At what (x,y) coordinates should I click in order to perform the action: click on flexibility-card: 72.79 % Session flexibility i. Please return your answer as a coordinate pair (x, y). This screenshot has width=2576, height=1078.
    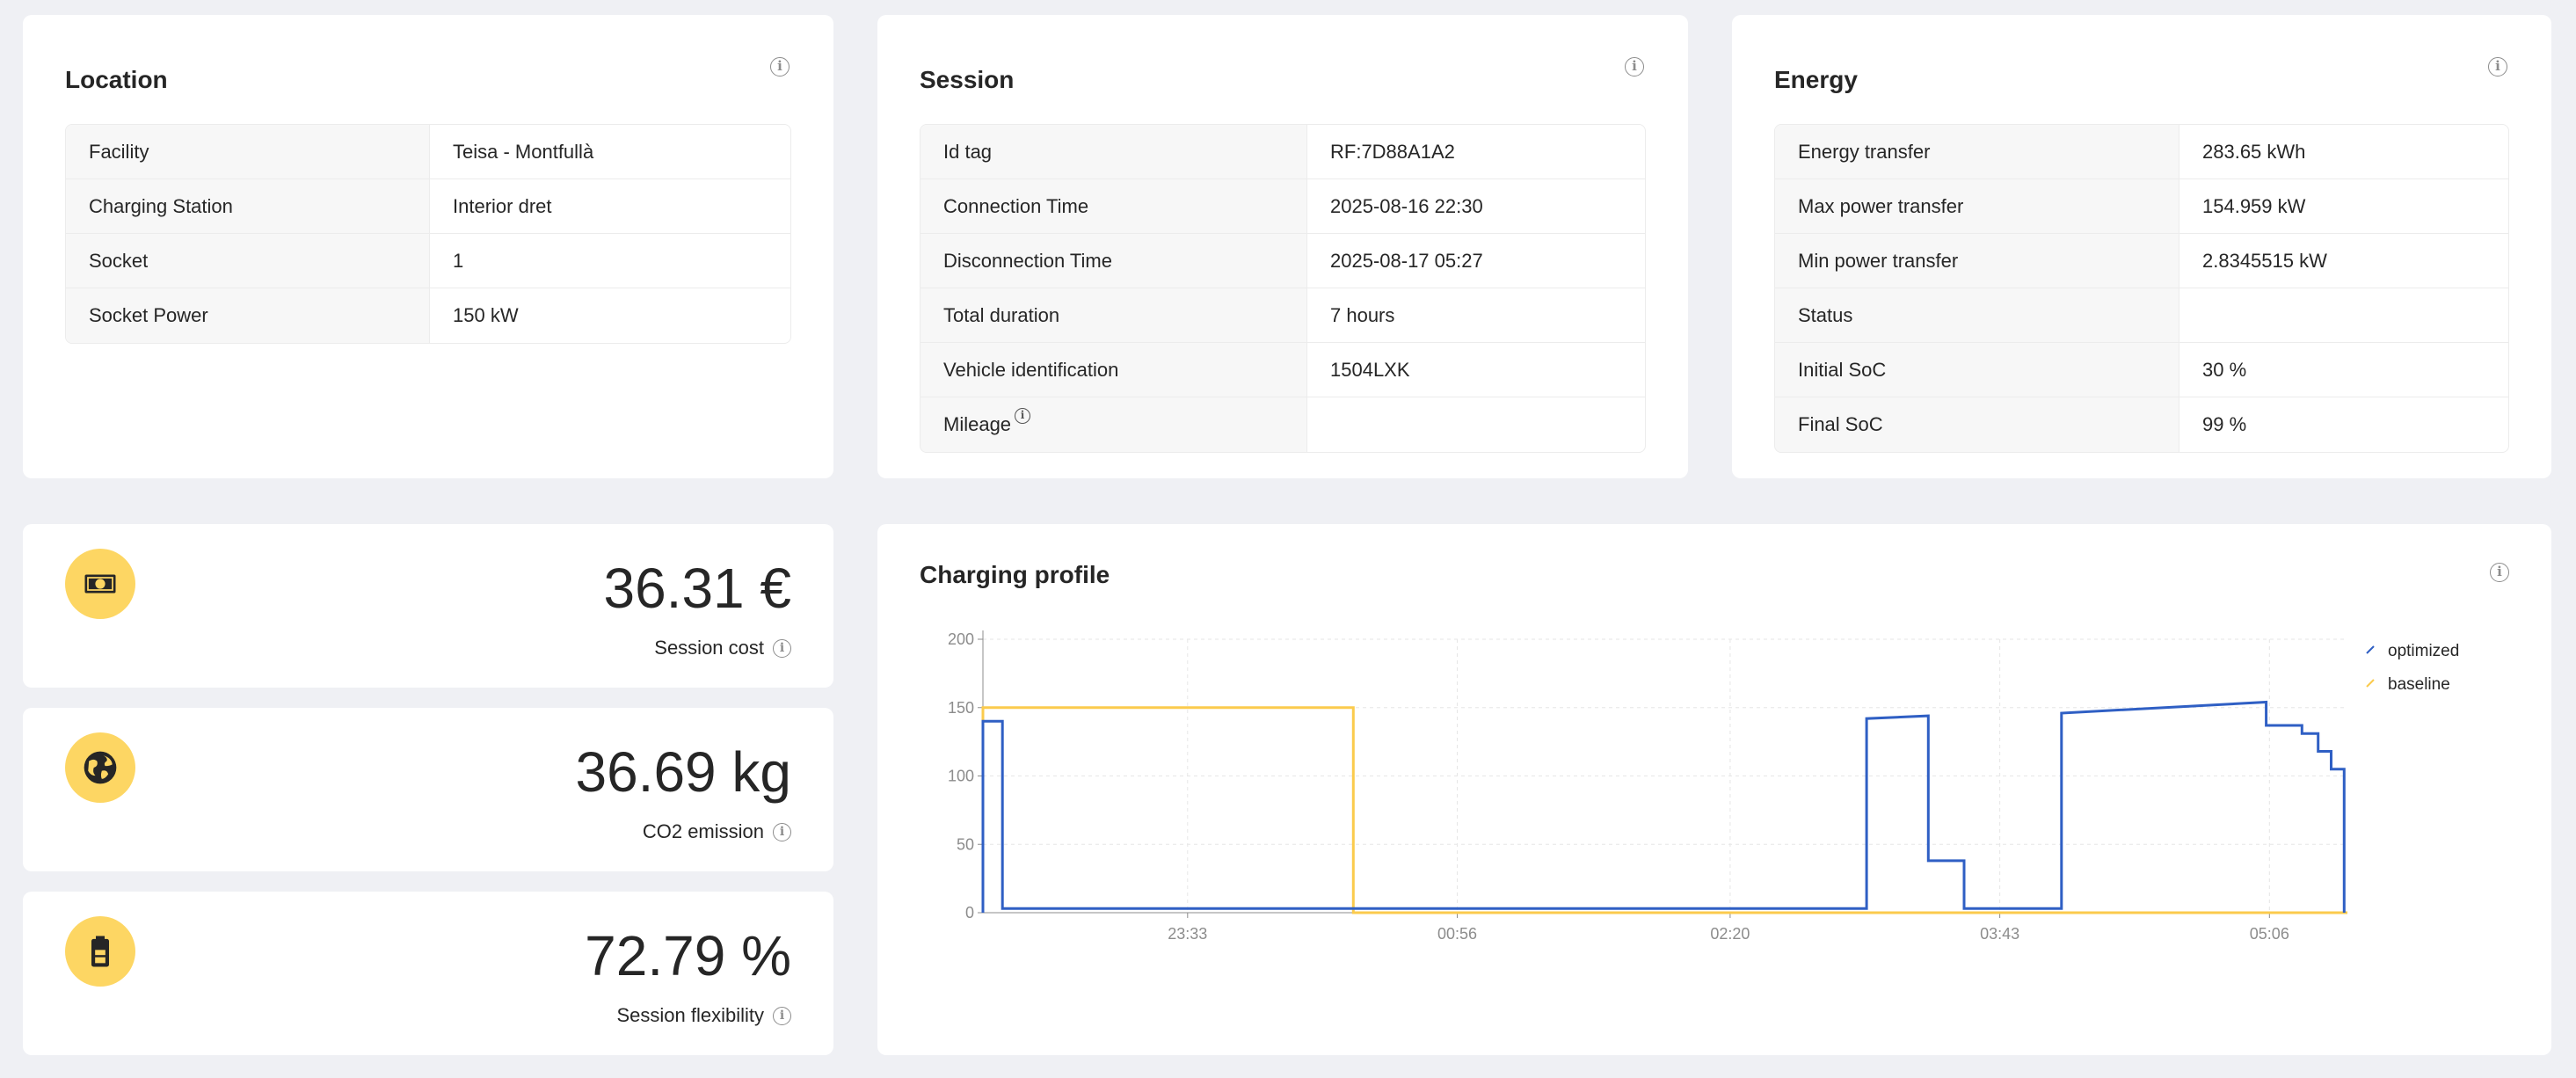
    Looking at the image, I should click on (428, 973).